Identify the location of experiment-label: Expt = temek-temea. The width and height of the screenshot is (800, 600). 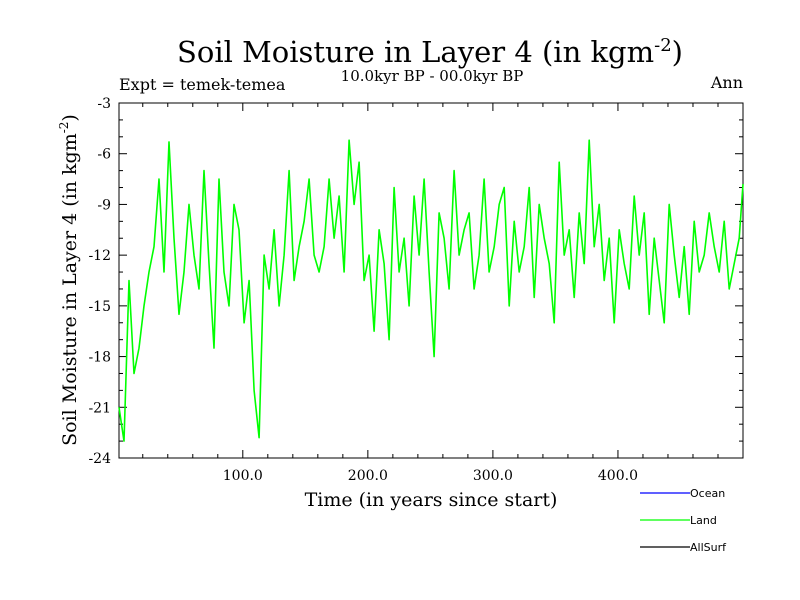
(202, 84).